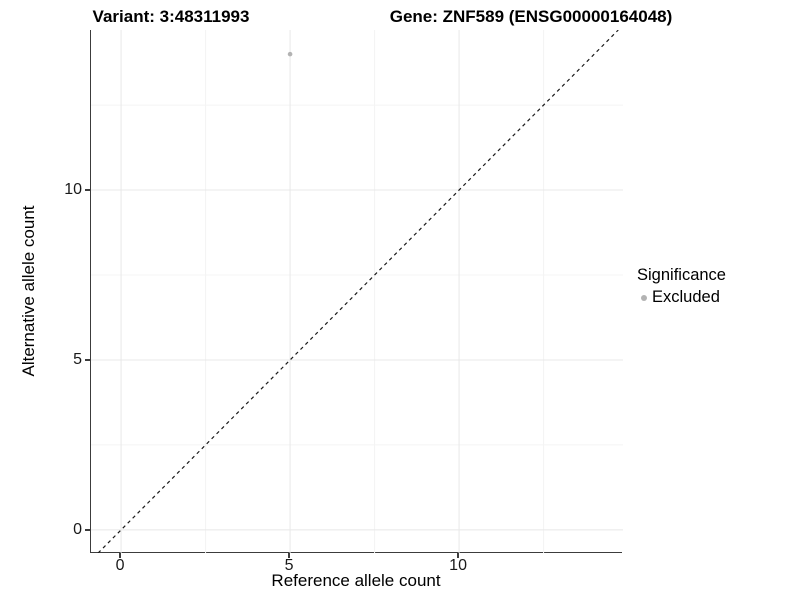 The height and width of the screenshot is (600, 800). What do you see at coordinates (644, 297) in the screenshot?
I see `legend-swatch-dot` at bounding box center [644, 297].